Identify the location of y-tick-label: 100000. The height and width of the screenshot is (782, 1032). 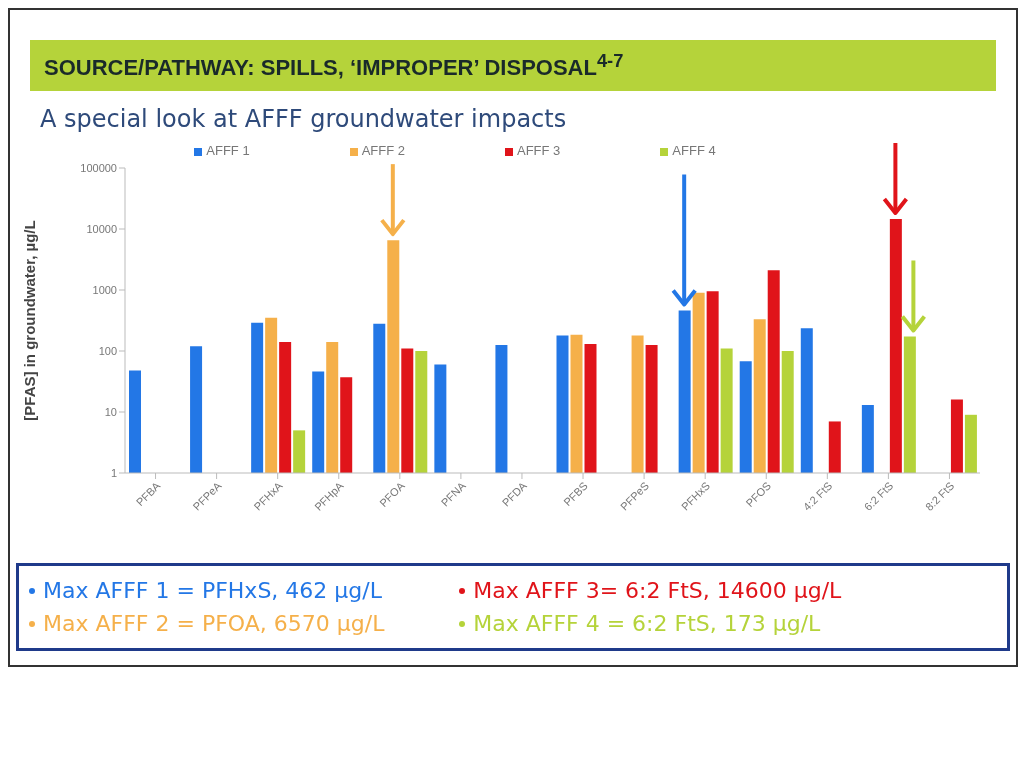
(98, 168).